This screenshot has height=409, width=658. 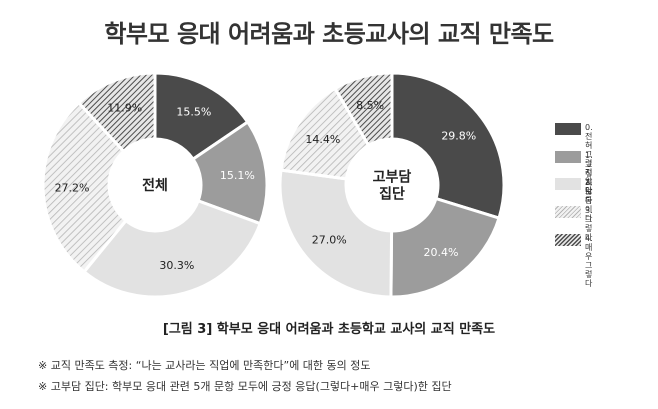 I want to click on center-label-0-0: 전체, so click(x=155, y=185).